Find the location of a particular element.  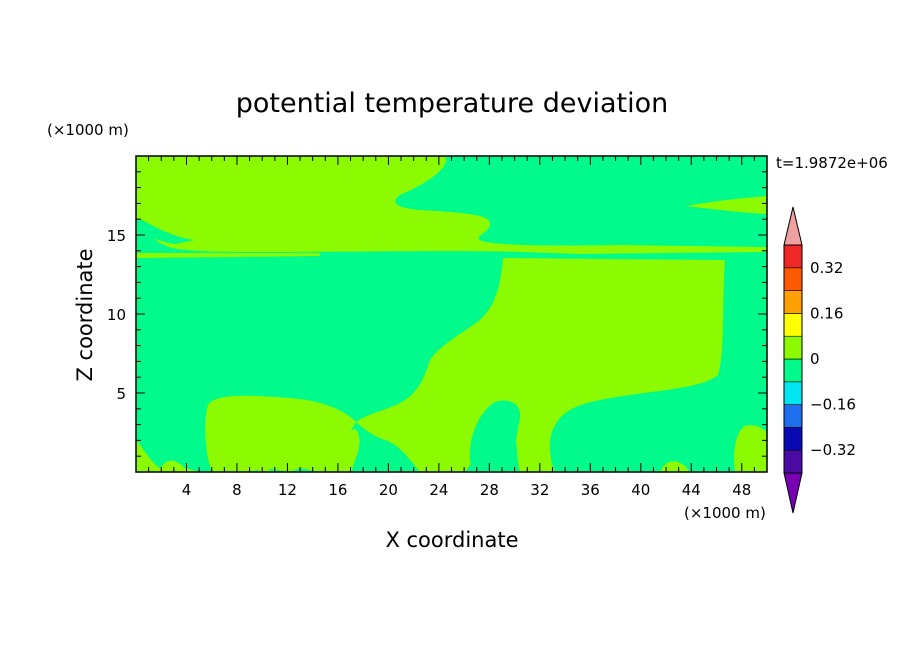

y-axis-label: Z coordinate is located at coordinates (85, 314).